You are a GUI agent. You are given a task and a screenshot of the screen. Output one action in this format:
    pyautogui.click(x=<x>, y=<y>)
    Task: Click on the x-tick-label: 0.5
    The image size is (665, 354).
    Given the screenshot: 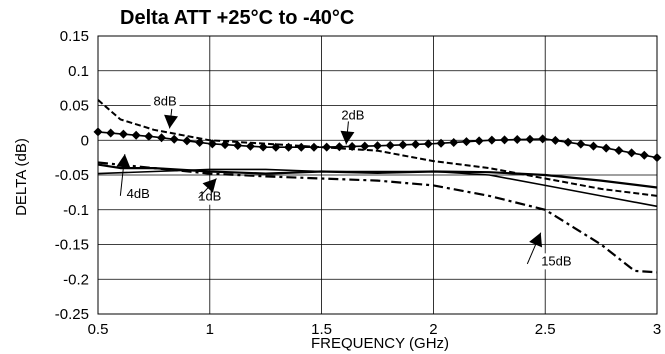 What is the action you would take?
    pyautogui.click(x=98, y=329)
    